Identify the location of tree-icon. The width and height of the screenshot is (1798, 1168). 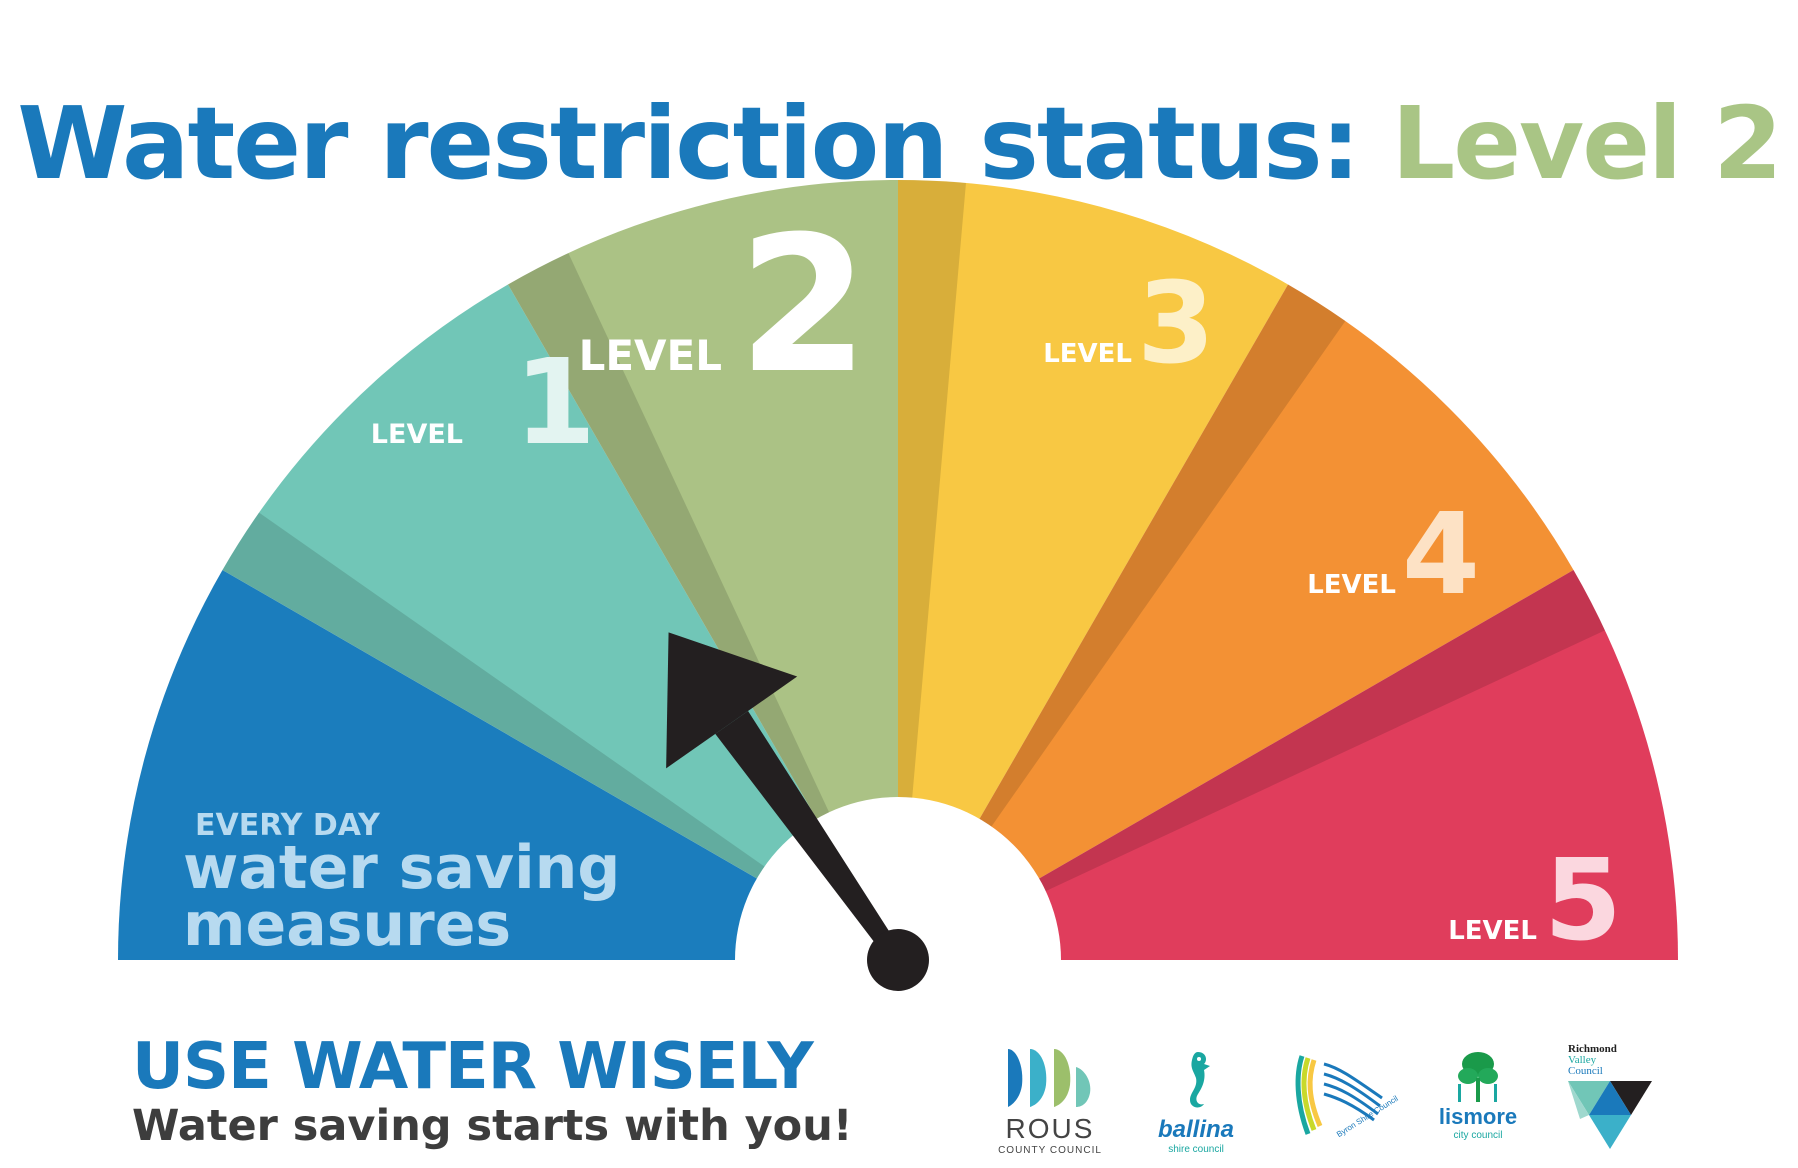
(1478, 1077).